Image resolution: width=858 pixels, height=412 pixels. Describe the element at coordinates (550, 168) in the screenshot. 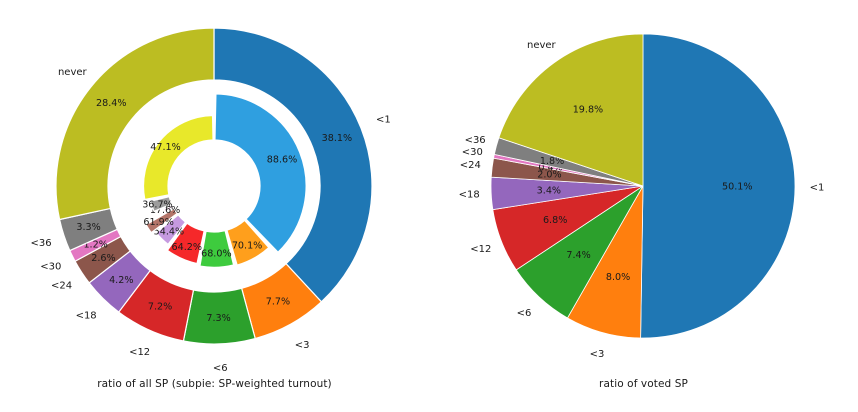

I see `wedge-value-label: 0.4%` at that location.